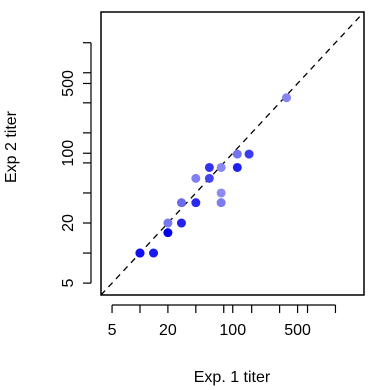 This screenshot has width=379, height=390. I want to click on y-tick-label: 5, so click(68, 283).